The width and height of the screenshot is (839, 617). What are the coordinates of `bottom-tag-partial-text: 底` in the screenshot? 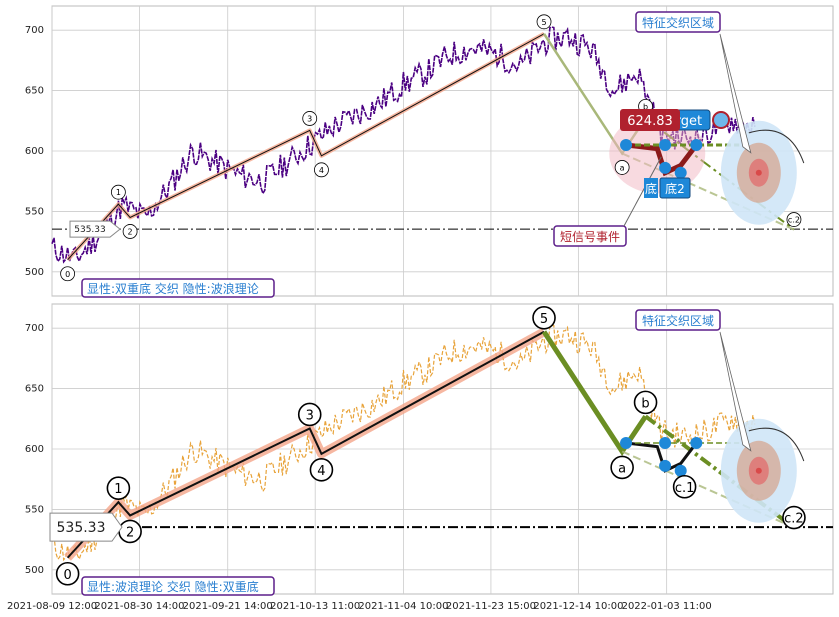 It's located at (651, 188).